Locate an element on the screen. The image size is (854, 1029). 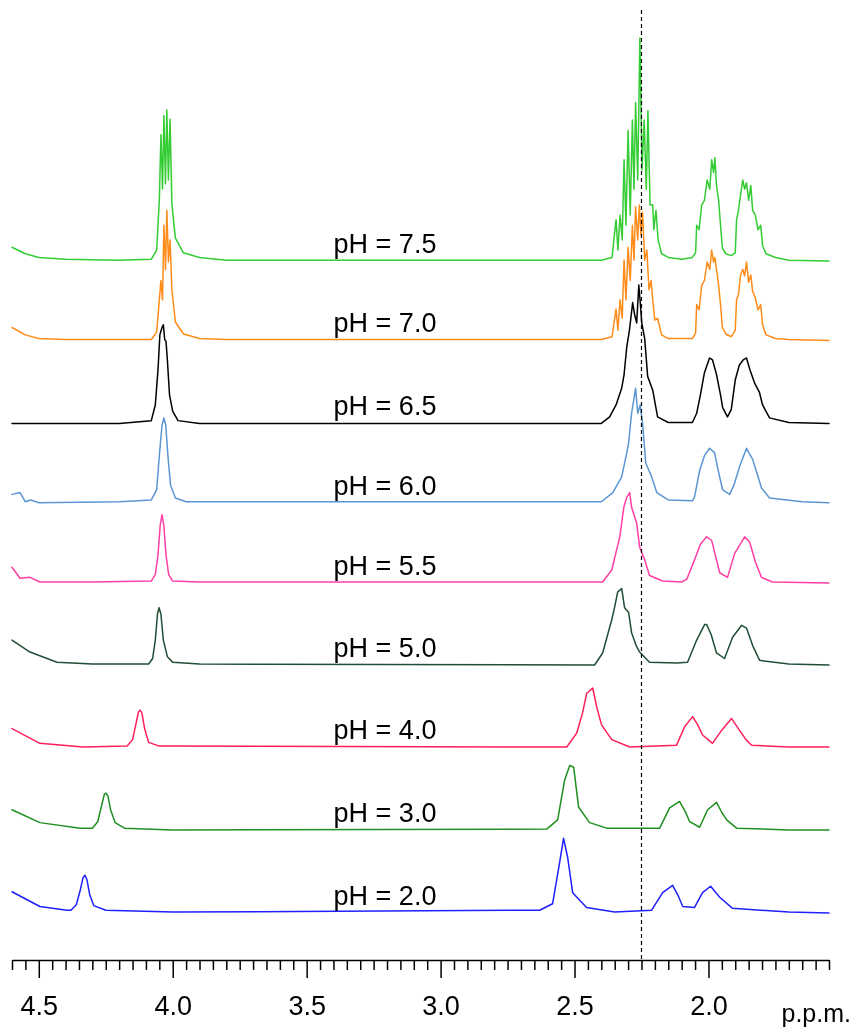
series-label: pH = 6.0 is located at coordinates (385, 485).